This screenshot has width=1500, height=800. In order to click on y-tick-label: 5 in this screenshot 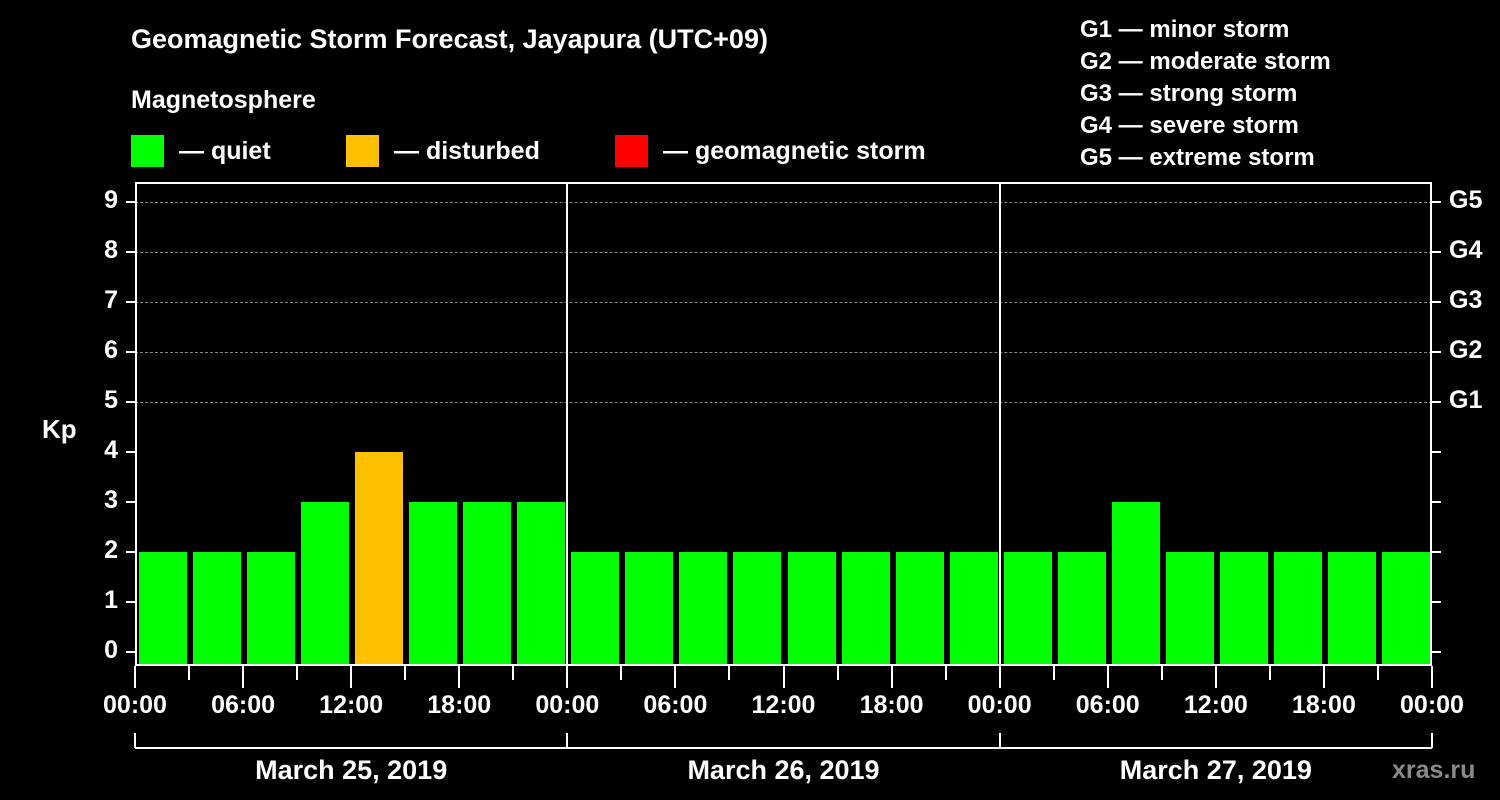, I will do `click(111, 400)`.